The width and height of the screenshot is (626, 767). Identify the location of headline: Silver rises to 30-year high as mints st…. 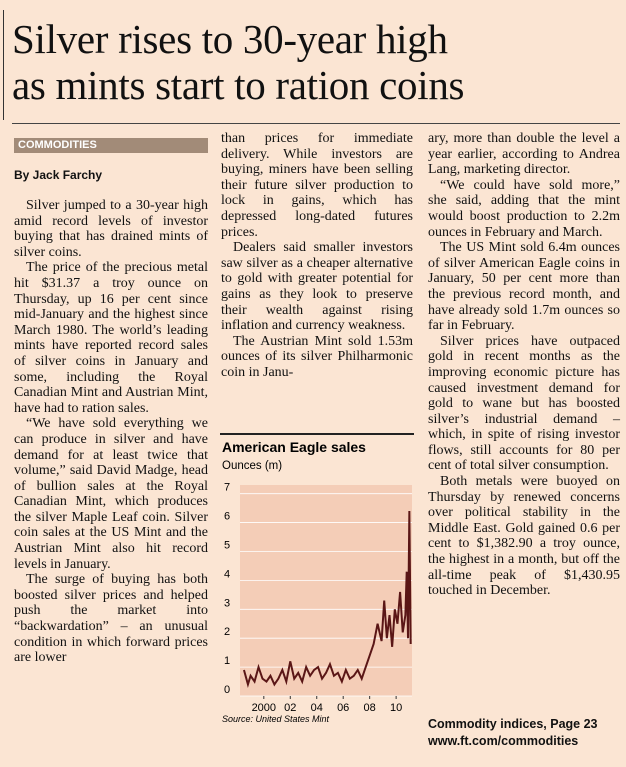
(238, 62).